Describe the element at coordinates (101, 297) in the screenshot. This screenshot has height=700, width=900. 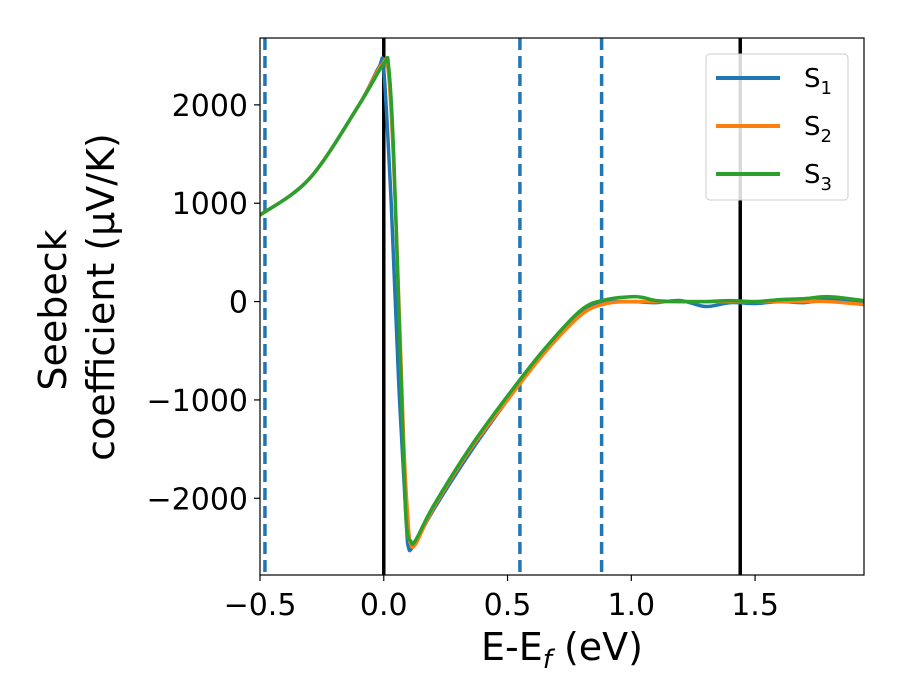
I see `y-axis-label-line2: coefficient (μV/K)` at that location.